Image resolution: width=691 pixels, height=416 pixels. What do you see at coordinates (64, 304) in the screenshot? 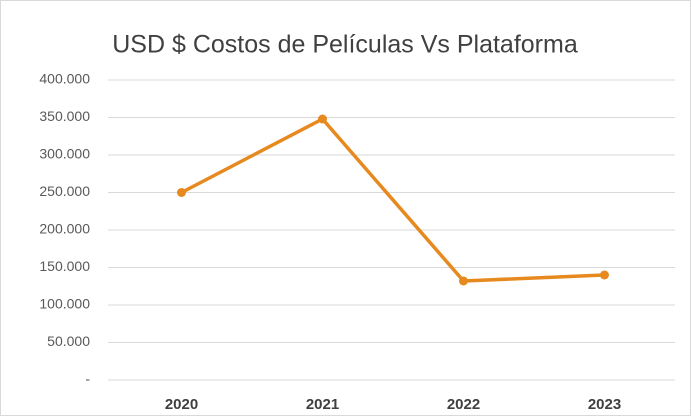
I see `y-tick-label: 100.000` at bounding box center [64, 304].